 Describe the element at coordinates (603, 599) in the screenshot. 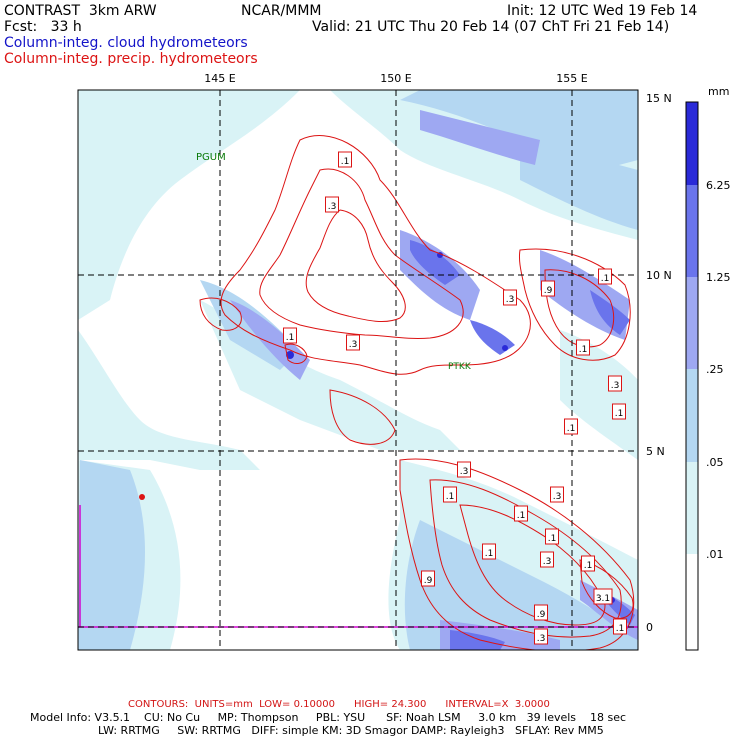

I see `contour-label: 3.1` at that location.